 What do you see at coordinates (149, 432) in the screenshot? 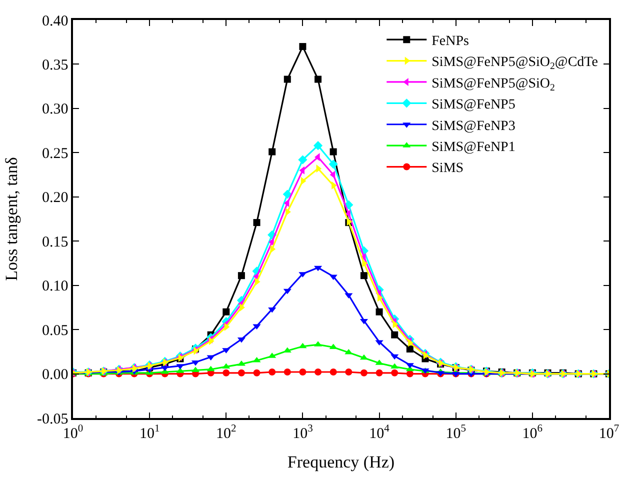
I see `x-tick-label: 10$^{1}$` at bounding box center [149, 432].